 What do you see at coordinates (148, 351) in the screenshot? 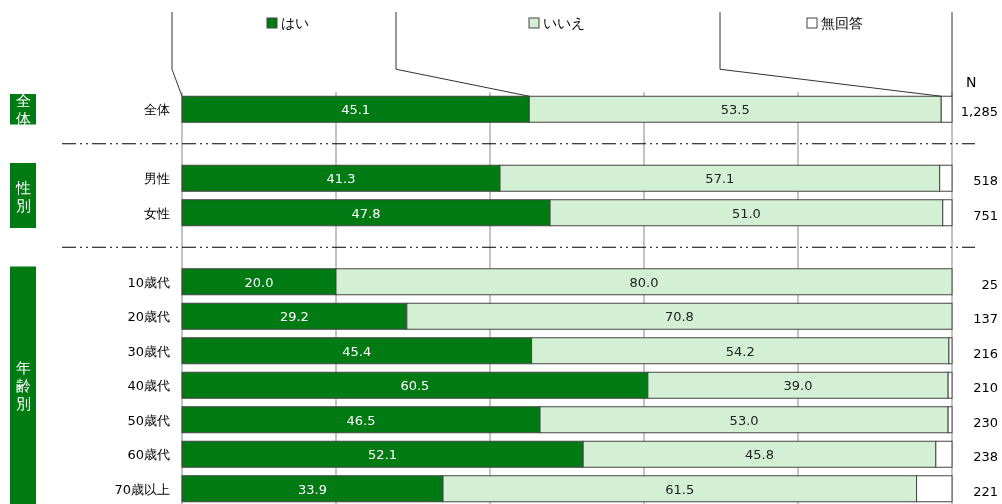
I see `y-tick-label: 30歳代` at bounding box center [148, 351].